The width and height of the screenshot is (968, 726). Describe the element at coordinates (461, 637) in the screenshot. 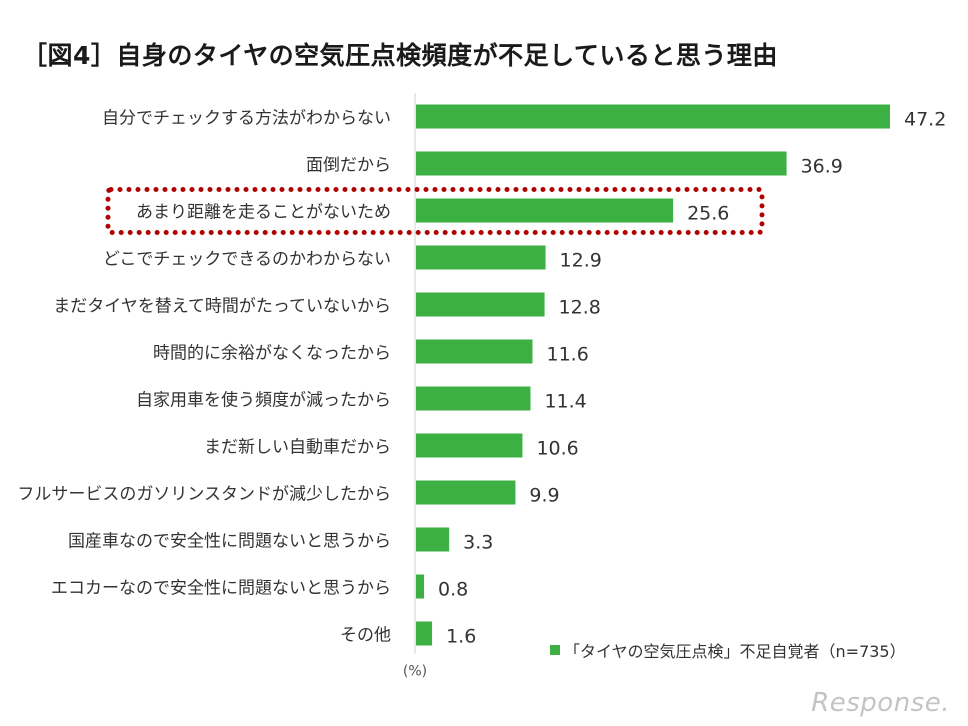

I see `value-label: 1.6` at that location.